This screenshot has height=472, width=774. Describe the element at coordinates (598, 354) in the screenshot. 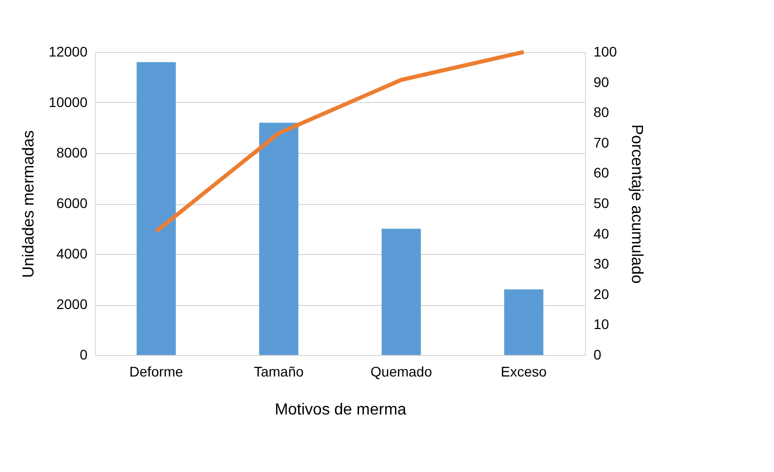

I see `y2-tick-label: 0` at that location.